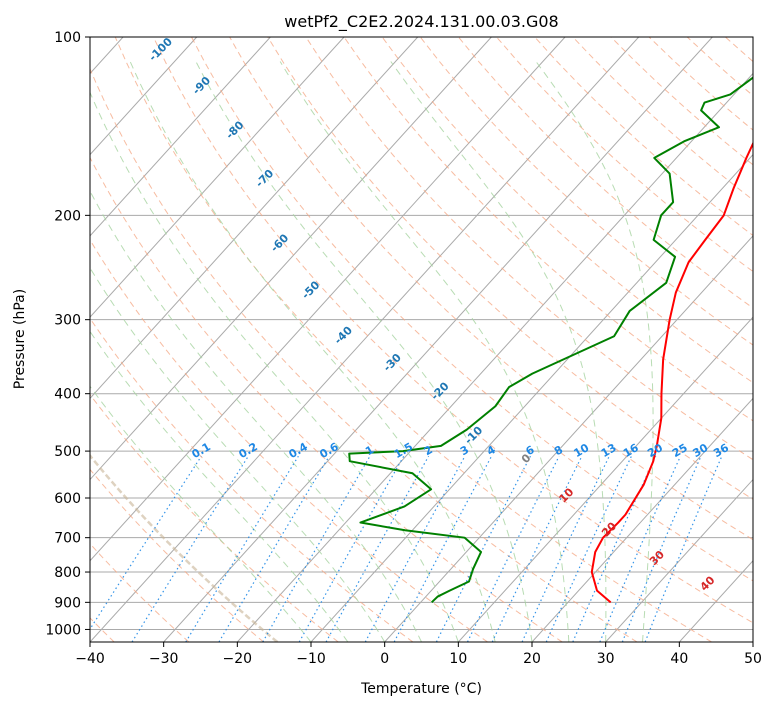  Describe the element at coordinates (343, 335) in the screenshot. I see `dry-adiabat-label: -40` at that location.